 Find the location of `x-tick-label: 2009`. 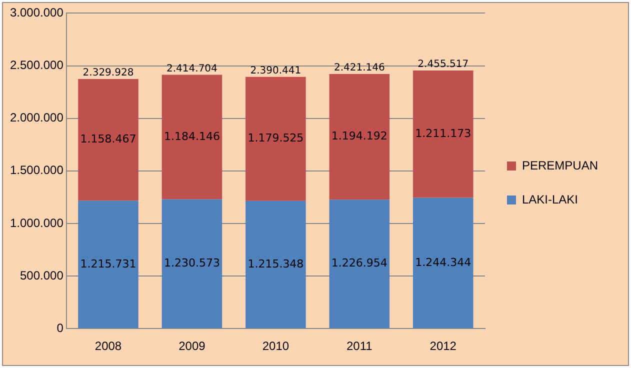

x-tick-label: 2009 is located at coordinates (192, 346).